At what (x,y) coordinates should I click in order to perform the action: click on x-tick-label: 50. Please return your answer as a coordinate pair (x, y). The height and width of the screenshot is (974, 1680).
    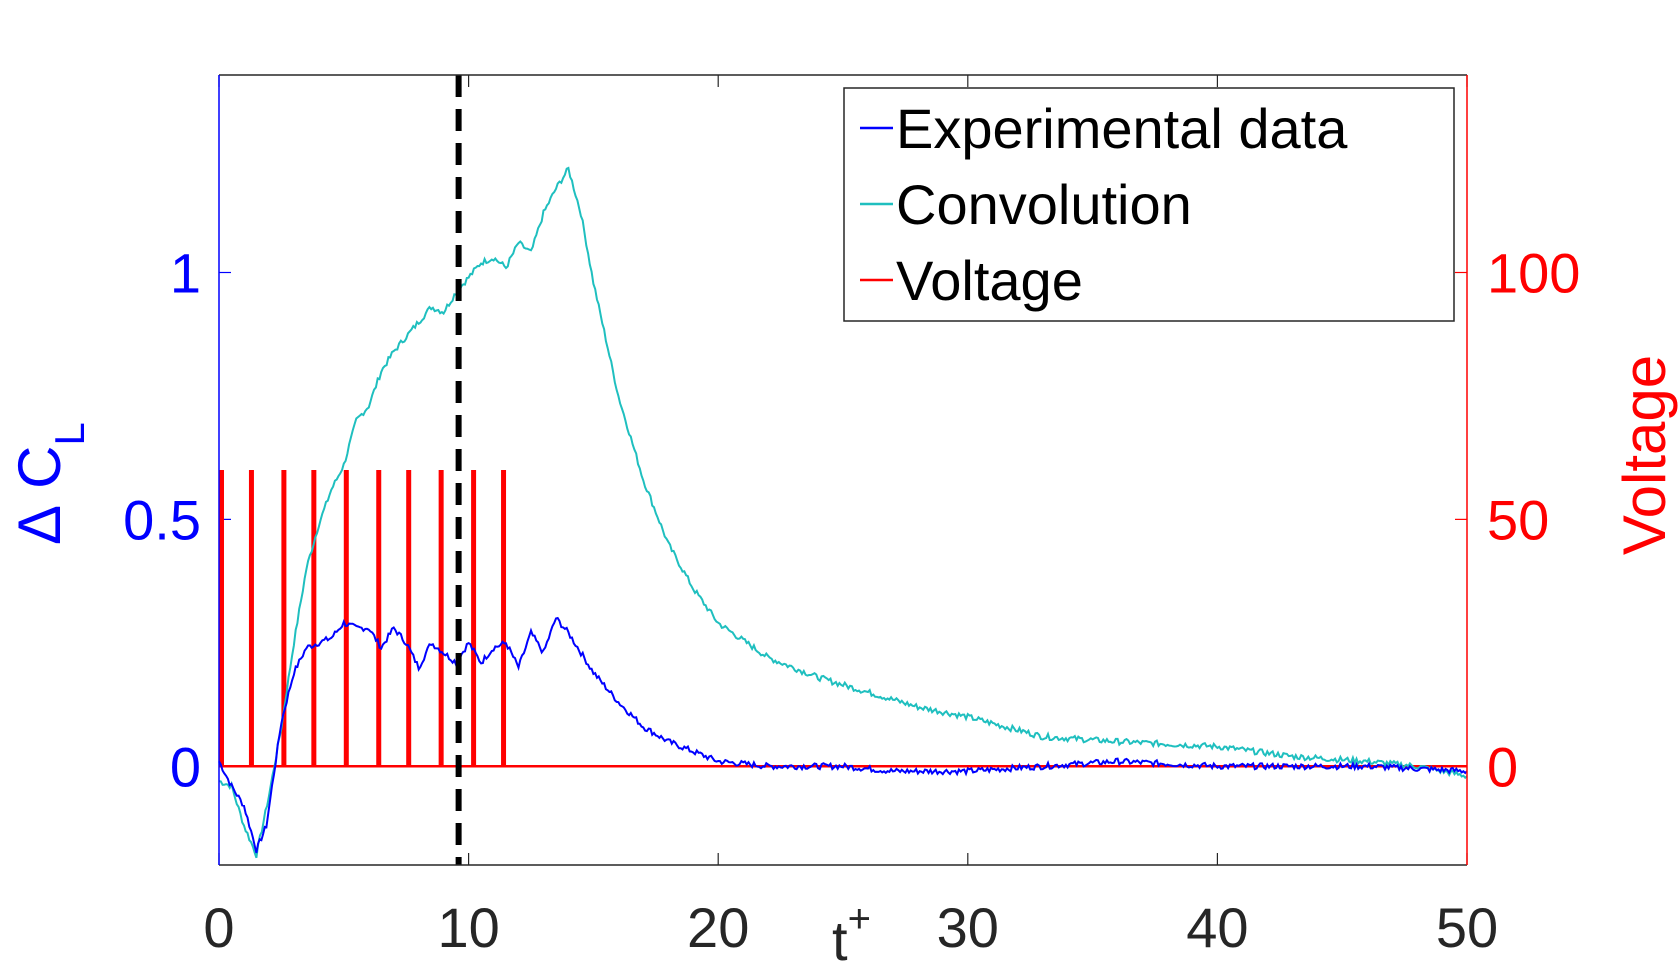
    Looking at the image, I should click on (1467, 927).